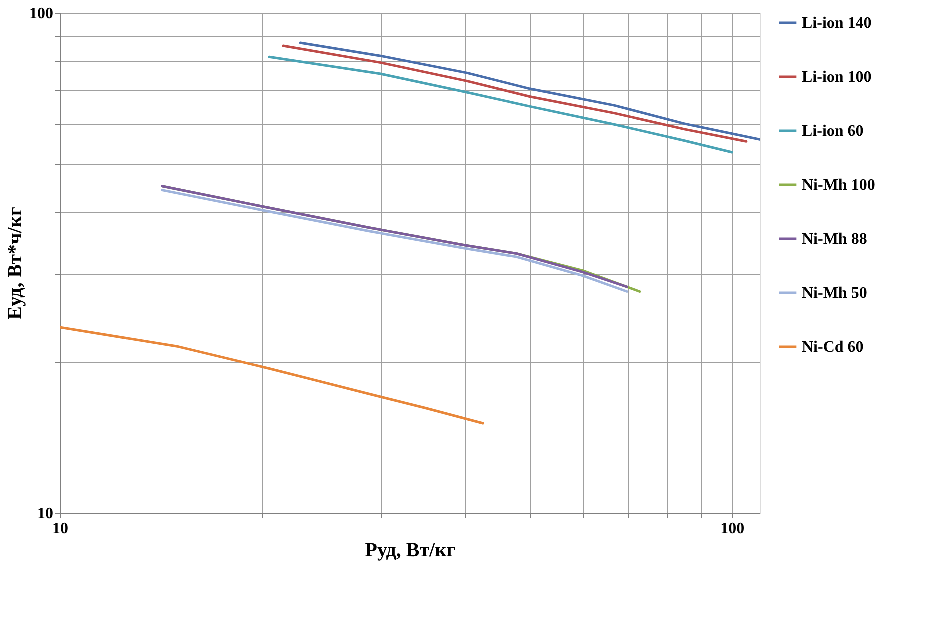  Describe the element at coordinates (15, 263) in the screenshot. I see `y-axis-title: Еуд, Вт*ч/кг` at that location.